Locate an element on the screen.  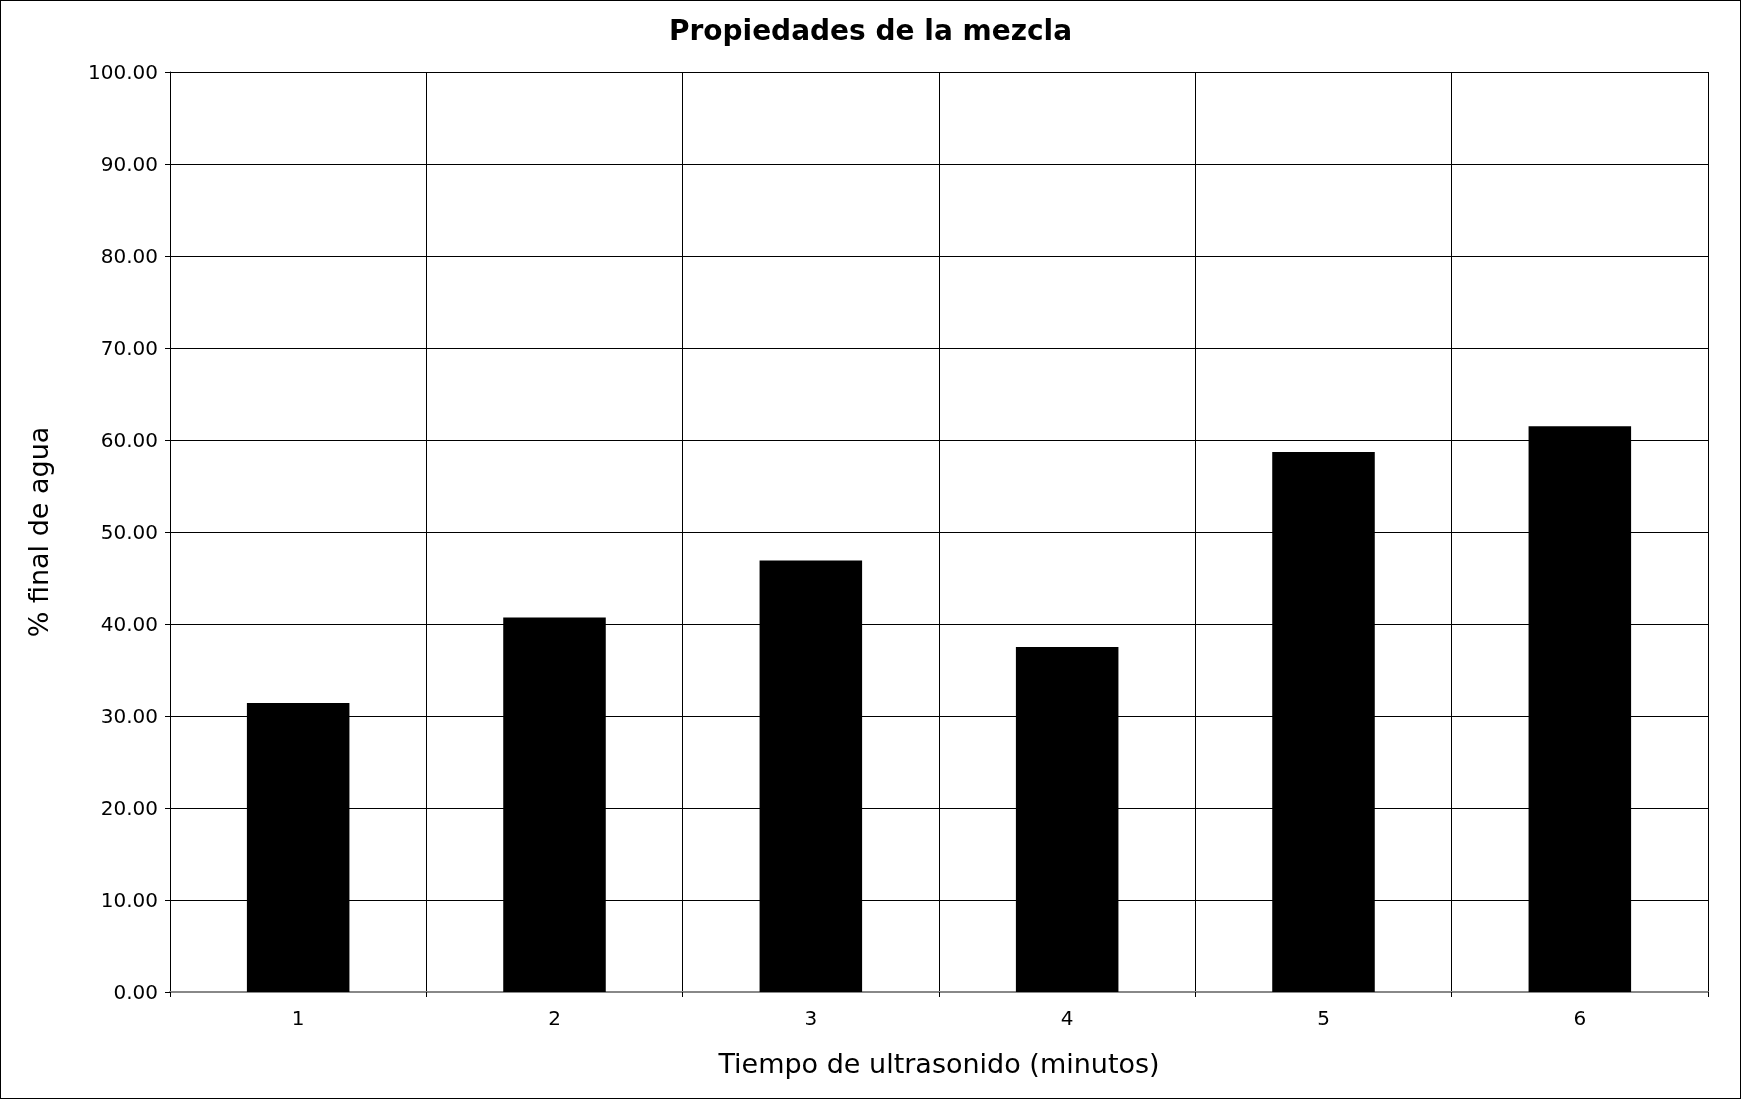
x-tick-label: 2 is located at coordinates (554, 1018).